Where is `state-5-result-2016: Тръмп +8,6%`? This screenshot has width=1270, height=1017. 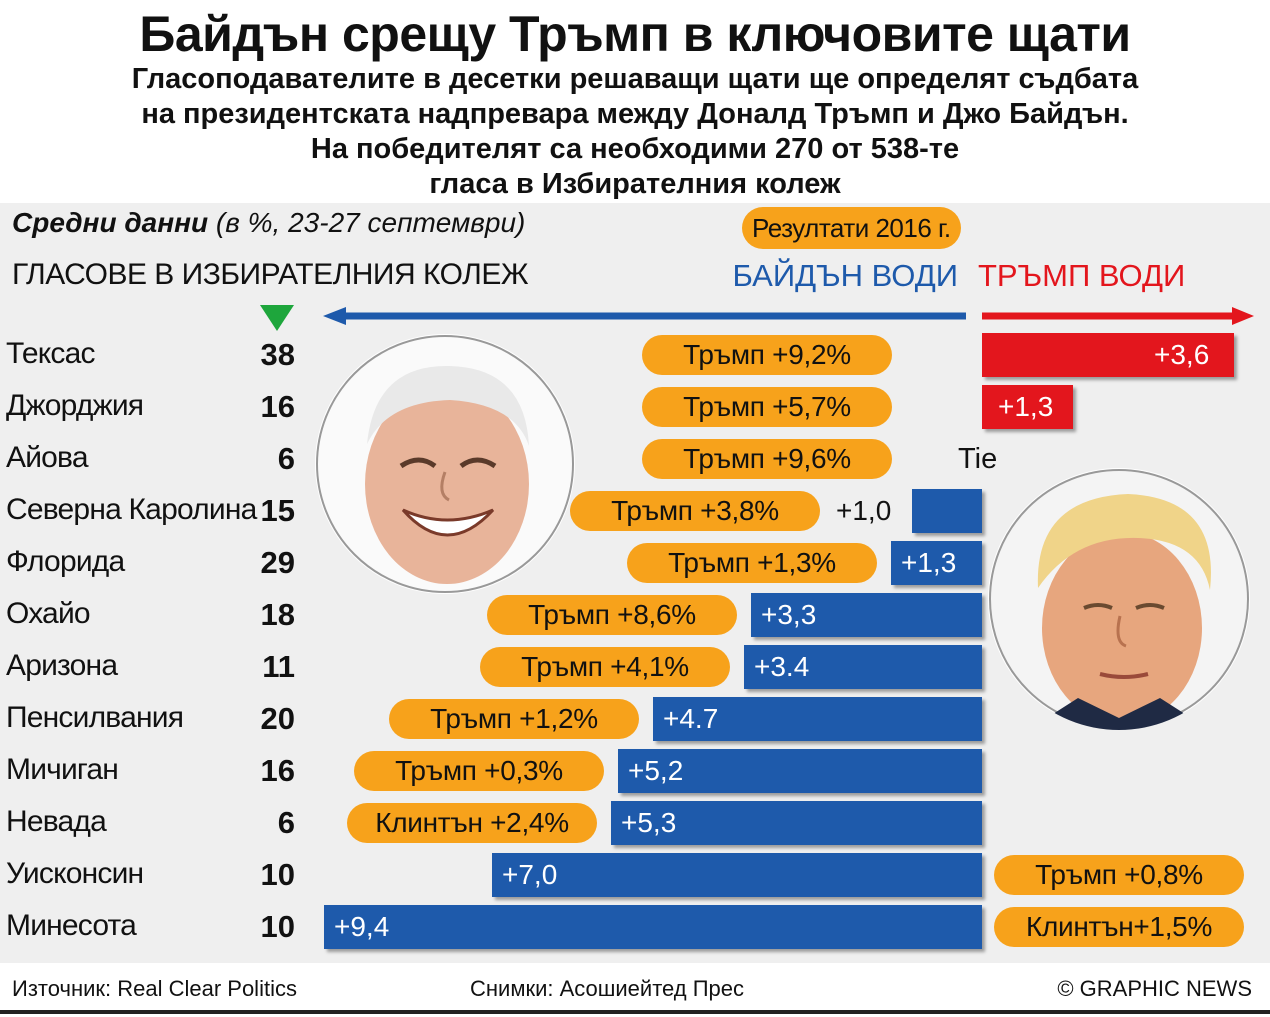 state-5-result-2016: Тръмп +8,6% is located at coordinates (612, 615).